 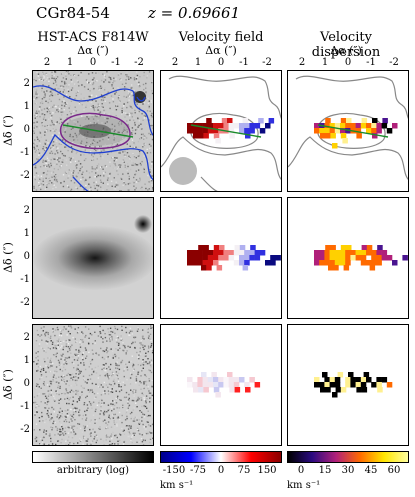 I want to click on dispersion-residual-row3, so click(x=353, y=385).